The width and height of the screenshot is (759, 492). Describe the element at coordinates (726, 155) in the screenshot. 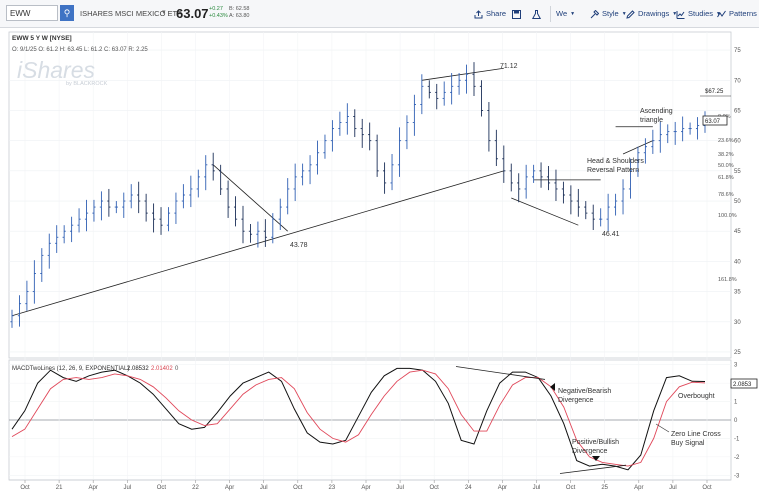

I see `fib-label-382: 38.2%` at that location.